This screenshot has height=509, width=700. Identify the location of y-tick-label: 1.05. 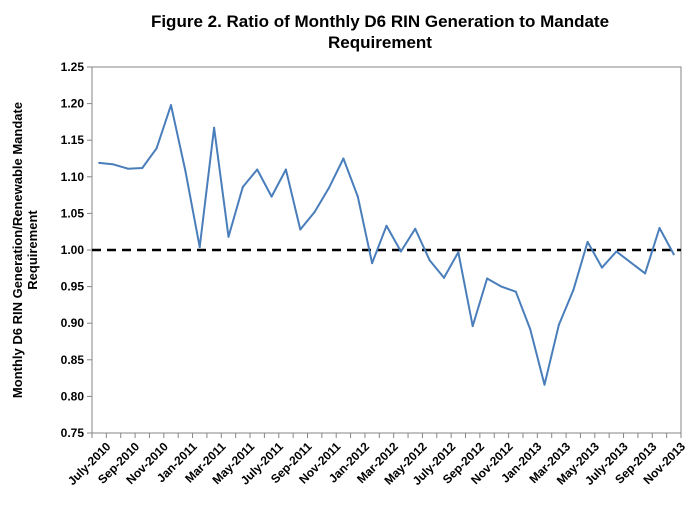
(73, 213).